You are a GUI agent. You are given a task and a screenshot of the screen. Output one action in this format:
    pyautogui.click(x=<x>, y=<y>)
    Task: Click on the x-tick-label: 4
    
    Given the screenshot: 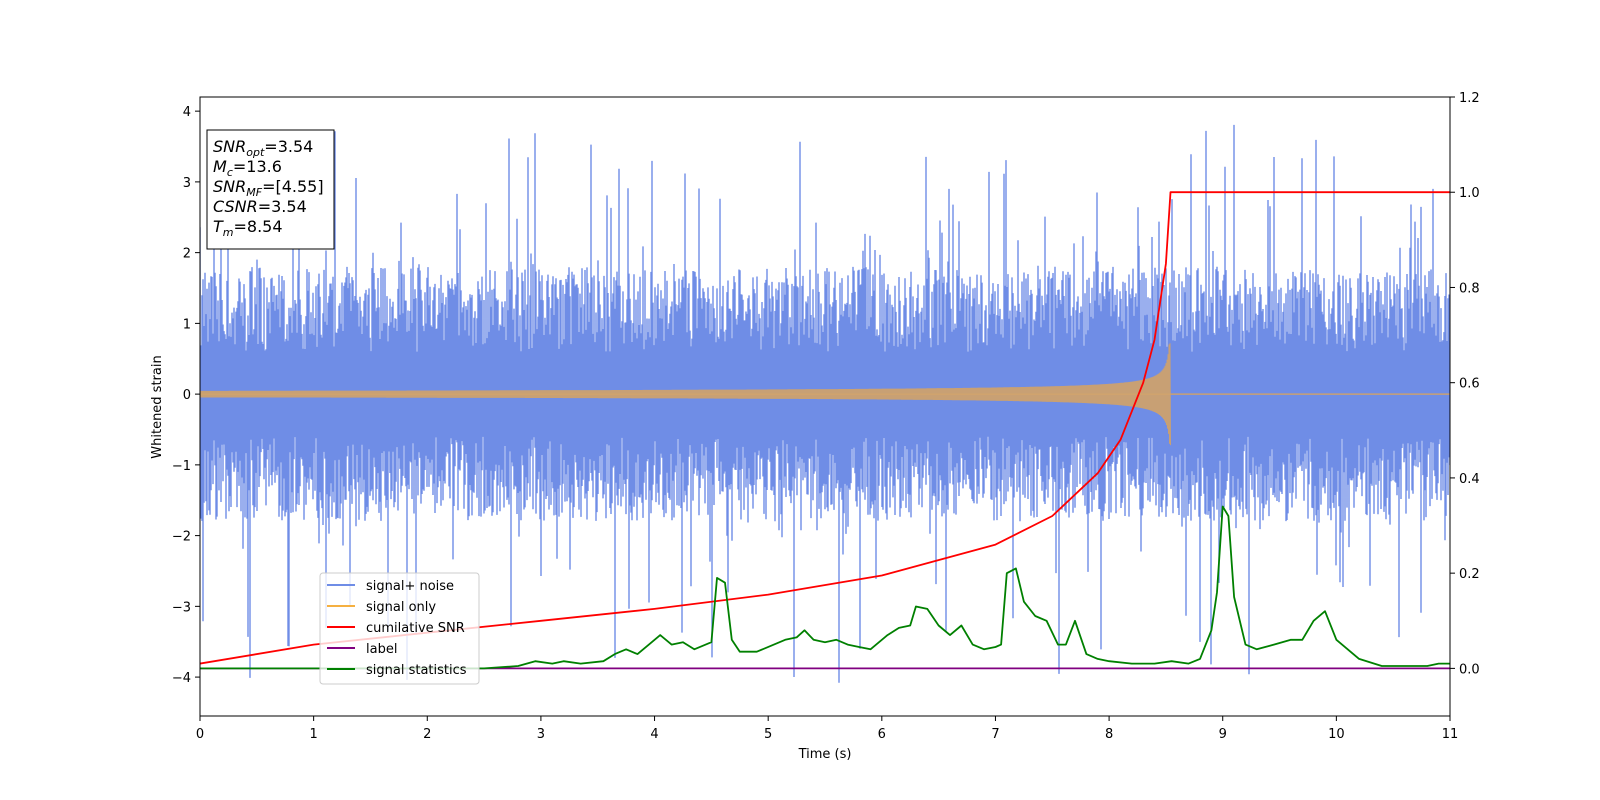 What is the action you would take?
    pyautogui.click(x=654, y=734)
    